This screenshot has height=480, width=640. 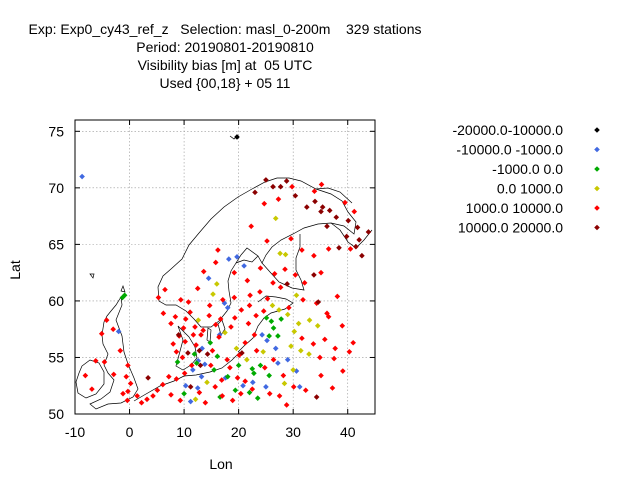 What do you see at coordinates (509, 150) in the screenshot?
I see `legend-label: -10000.0 -1000.0` at bounding box center [509, 150].